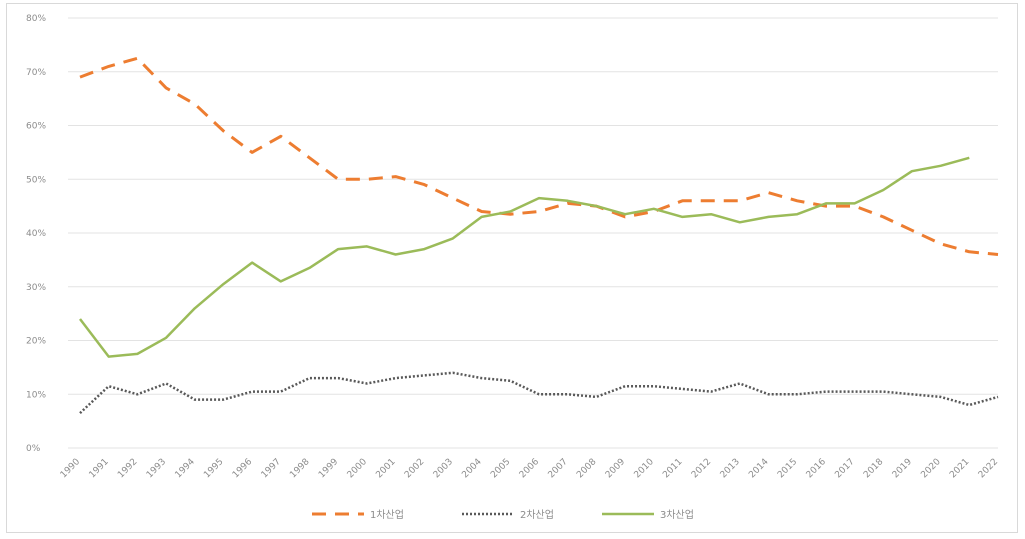  What do you see at coordinates (844, 468) in the screenshot?
I see `x-tick-label: 2017` at bounding box center [844, 468].